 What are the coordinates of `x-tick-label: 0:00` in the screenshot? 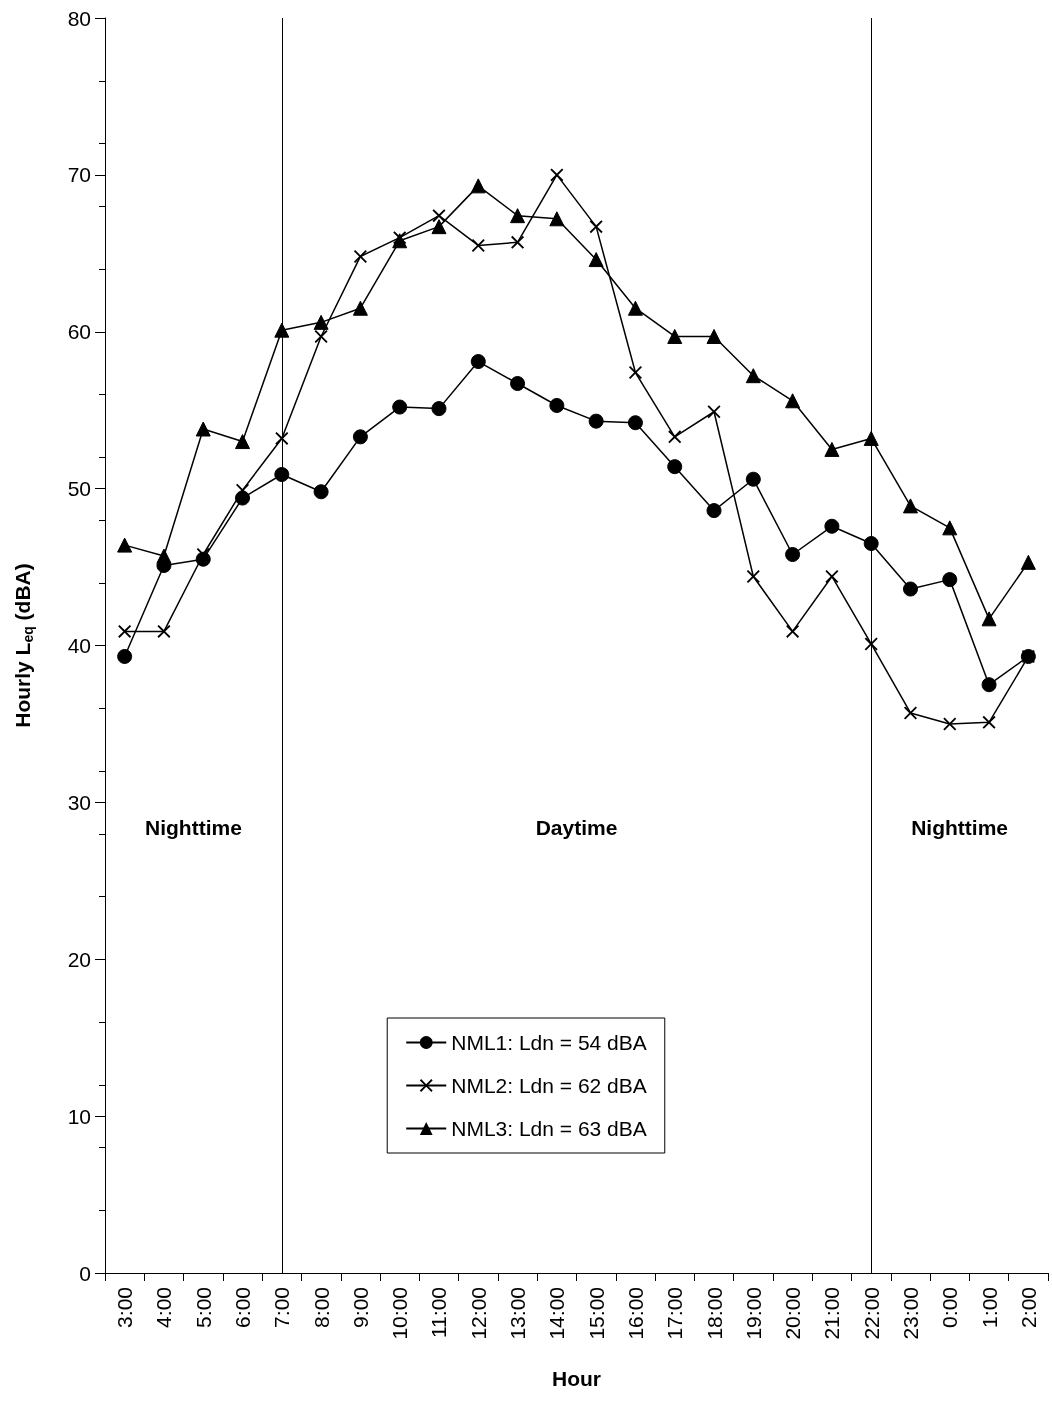 It's located at (950, 1307).